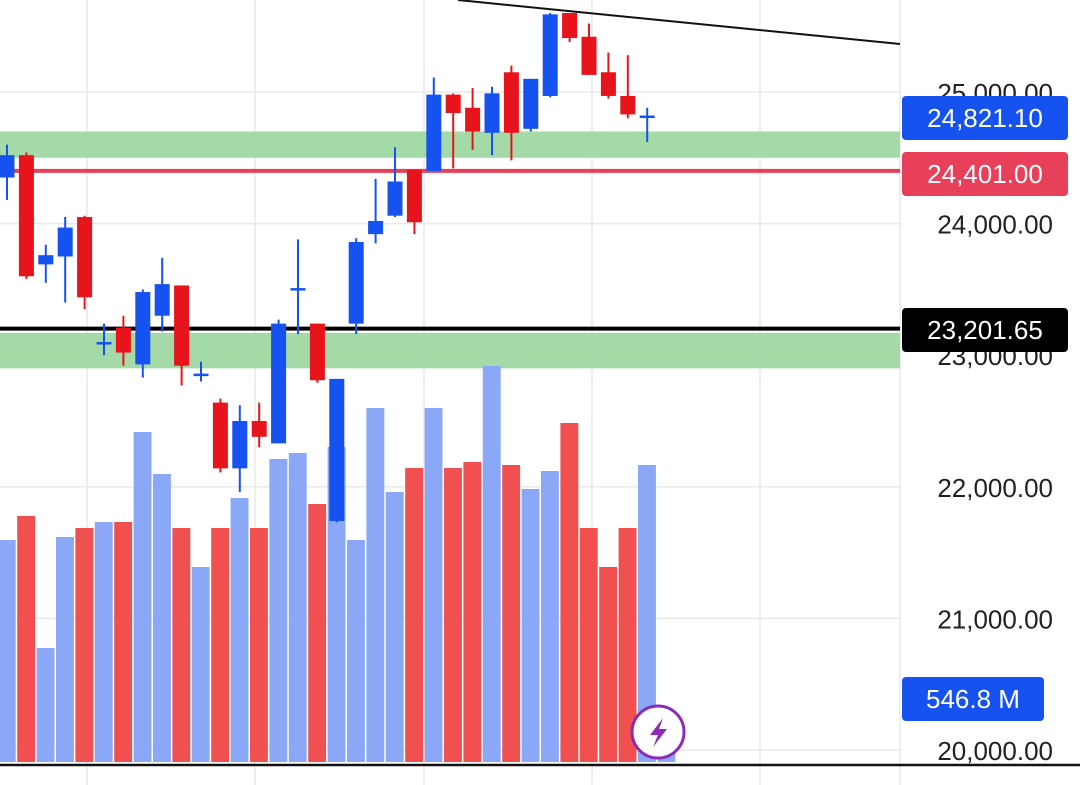 This screenshot has height=785, width=1080. Describe the element at coordinates (995, 751) in the screenshot. I see `y-tick-label: 20,000.00` at that location.